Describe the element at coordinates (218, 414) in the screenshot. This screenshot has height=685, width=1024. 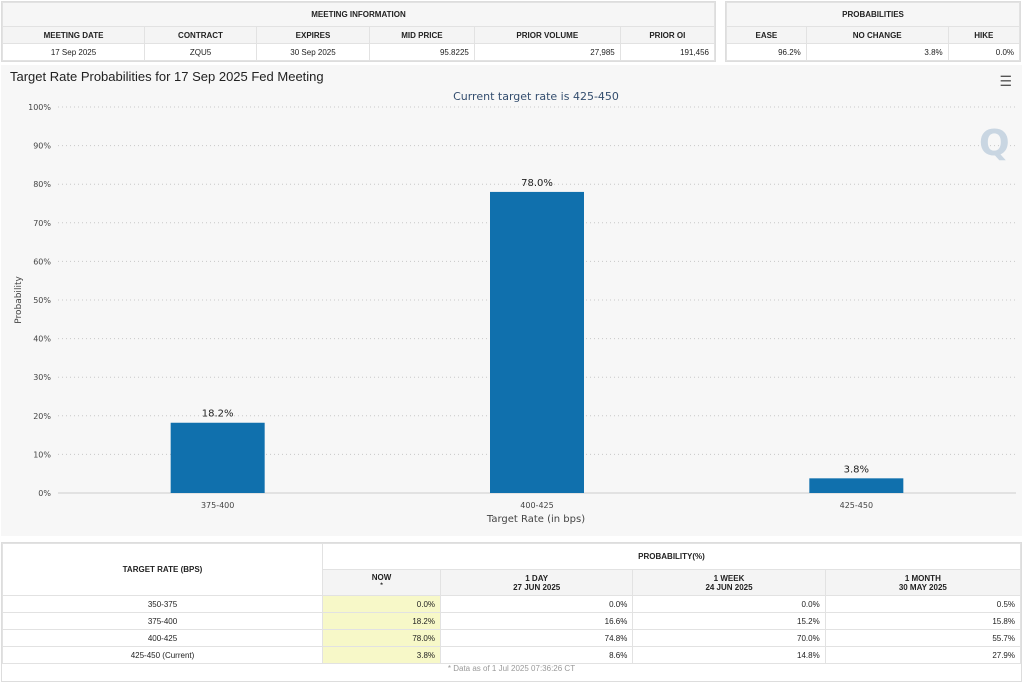
I see `data-label: 18.2%` at that location.